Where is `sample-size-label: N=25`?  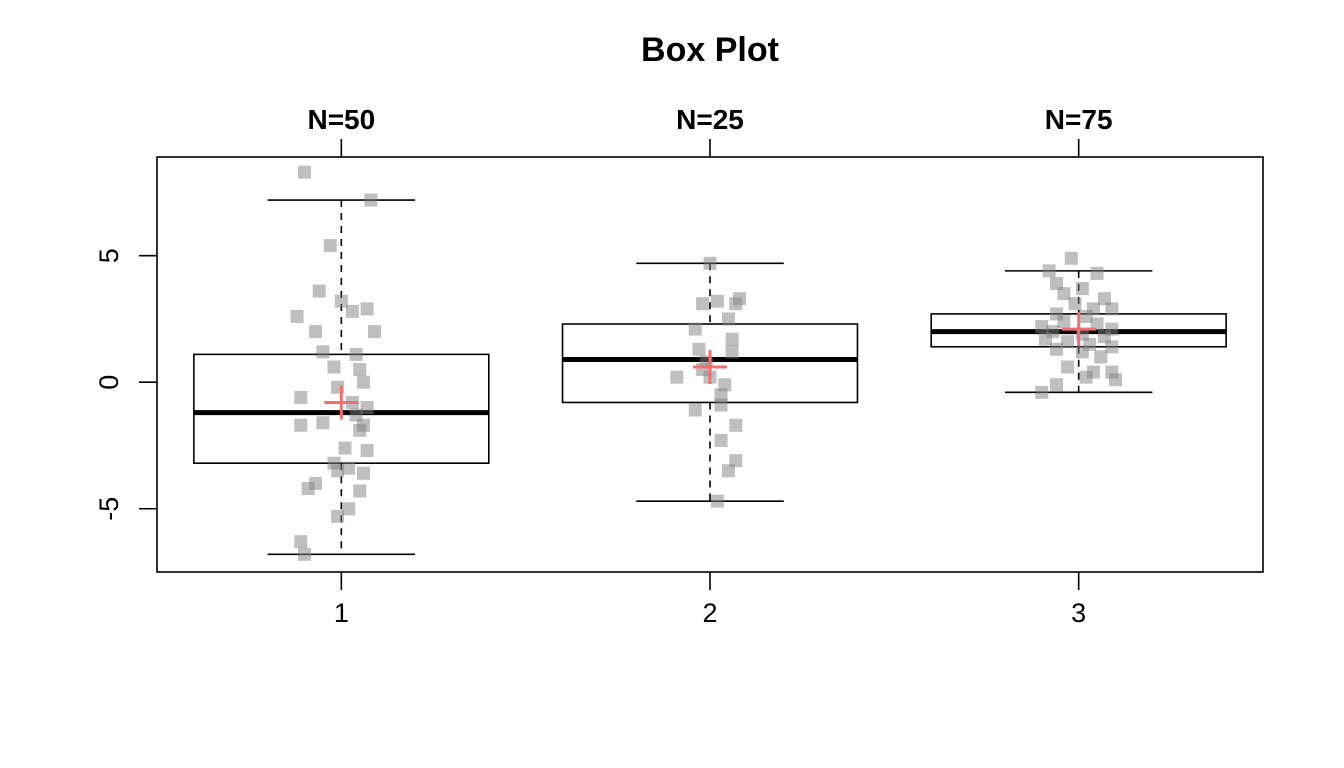 sample-size-label: N=25 is located at coordinates (710, 119).